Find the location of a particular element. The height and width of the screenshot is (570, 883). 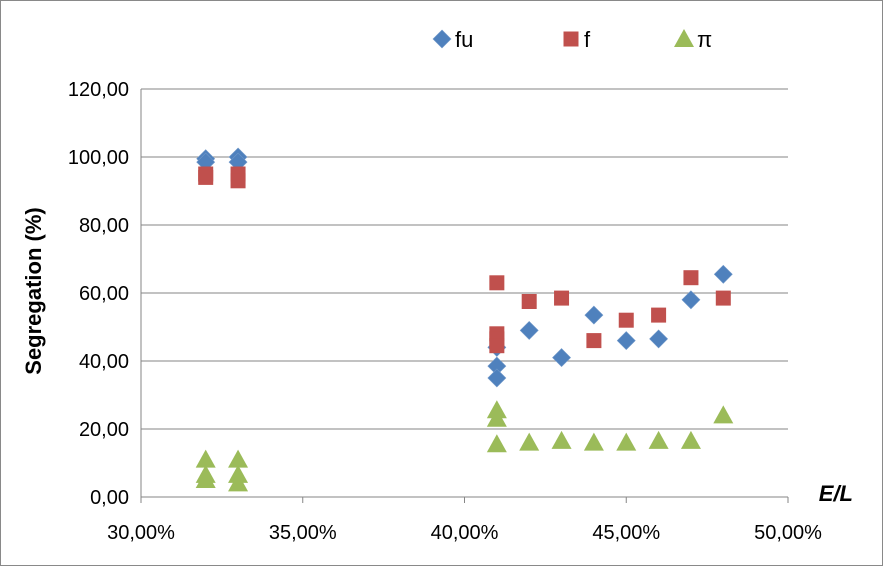

y-tick-label: 0,00 is located at coordinates (109, 498).